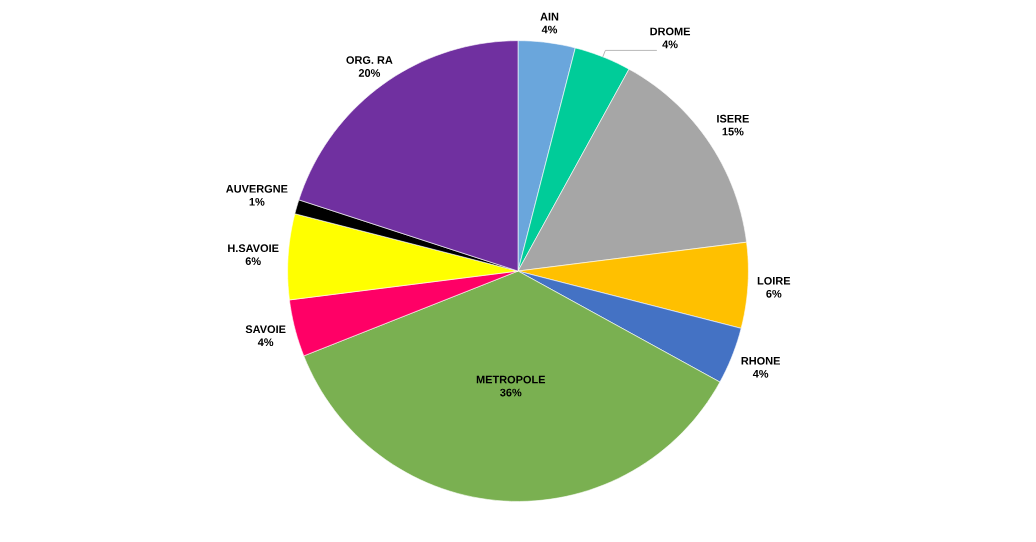 This screenshot has height=542, width=1036. I want to click on slice-label: AIN, so click(549, 16).